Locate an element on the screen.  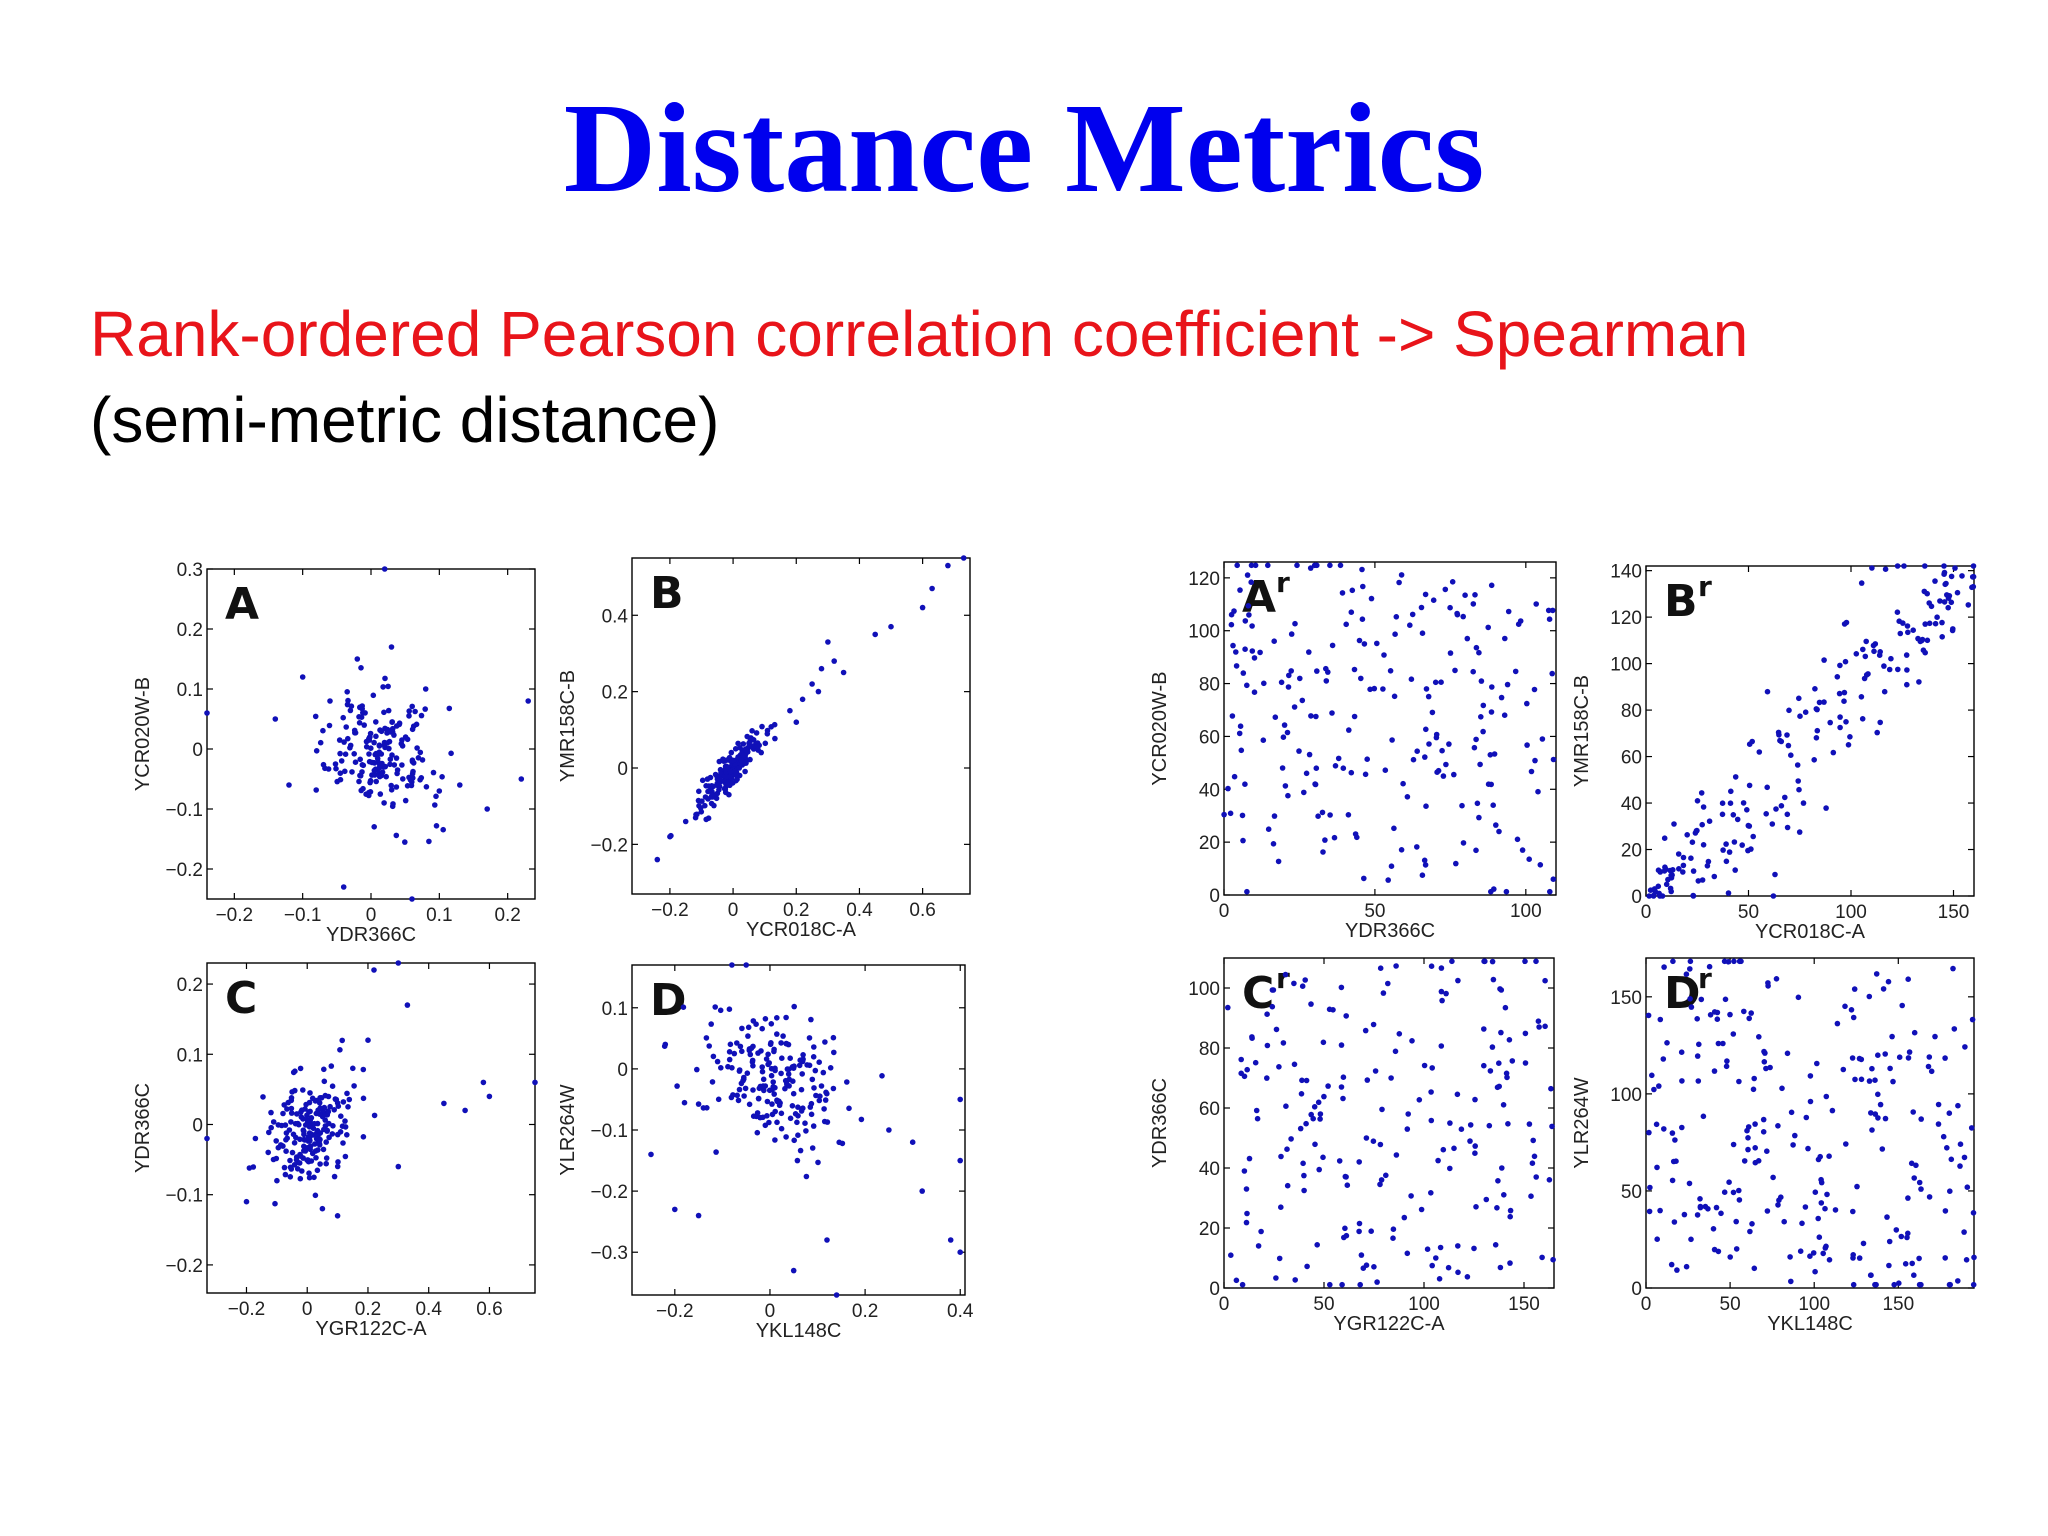
y-tick-label: 0 is located at coordinates (622, 1070).